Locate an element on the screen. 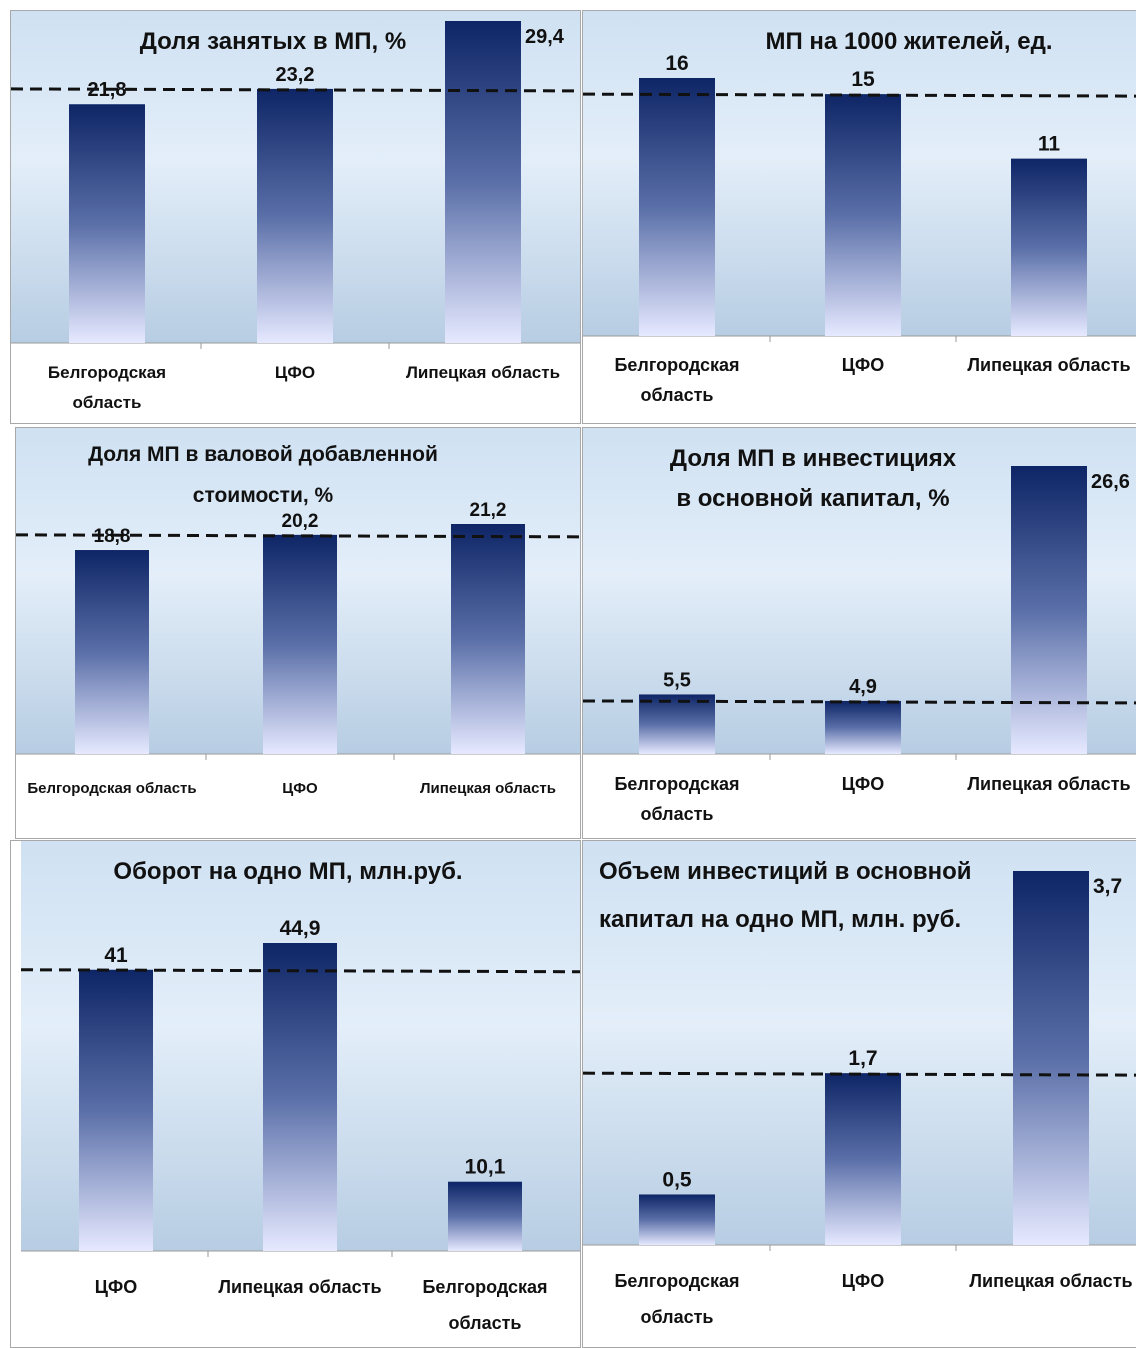 The width and height of the screenshot is (1136, 1348). data-label: 0,5 is located at coordinates (677, 1179).